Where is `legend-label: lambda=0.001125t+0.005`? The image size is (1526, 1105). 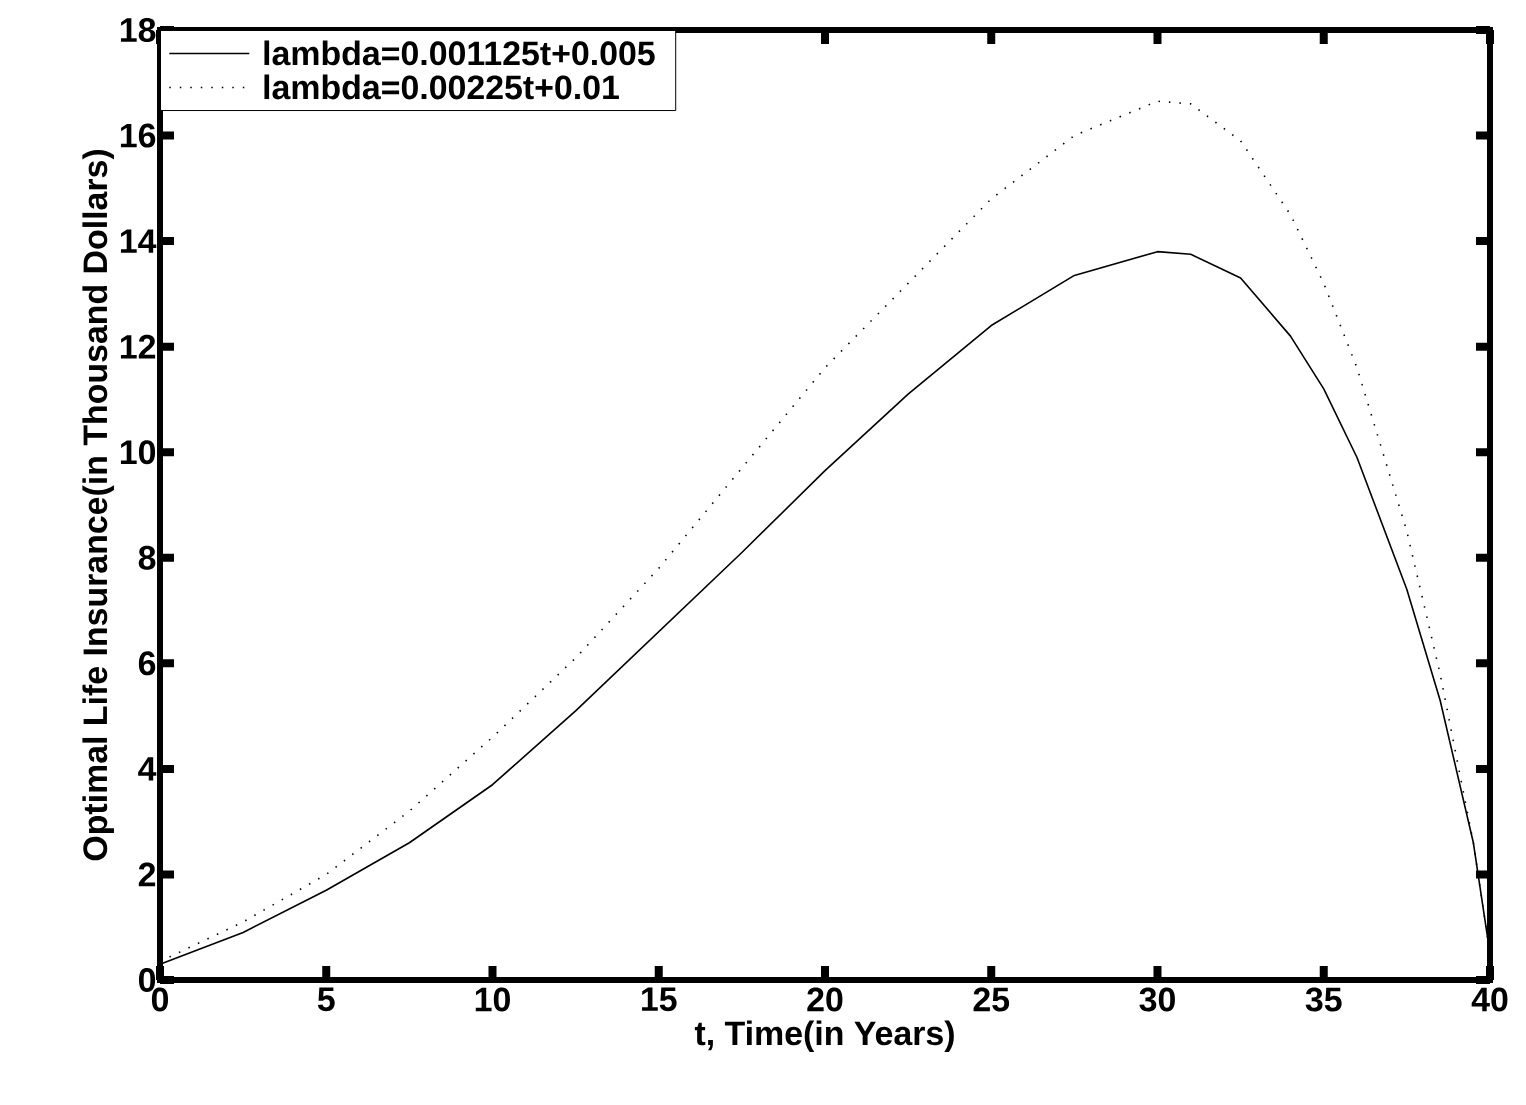 legend-label: lambda=0.001125t+0.005 is located at coordinates (459, 53).